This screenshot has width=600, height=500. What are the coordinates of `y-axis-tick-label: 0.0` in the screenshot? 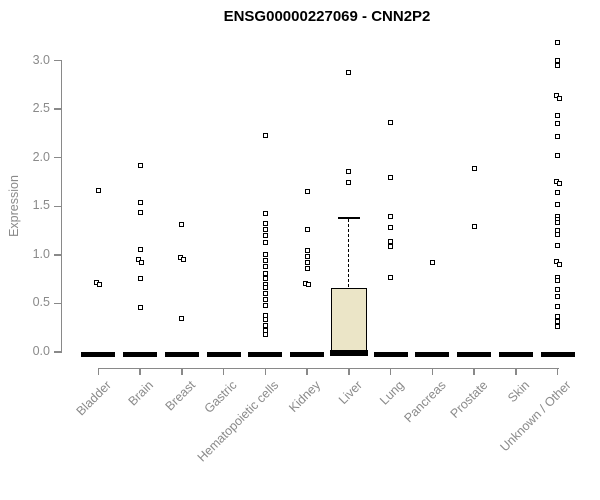 It's located at (41, 351).